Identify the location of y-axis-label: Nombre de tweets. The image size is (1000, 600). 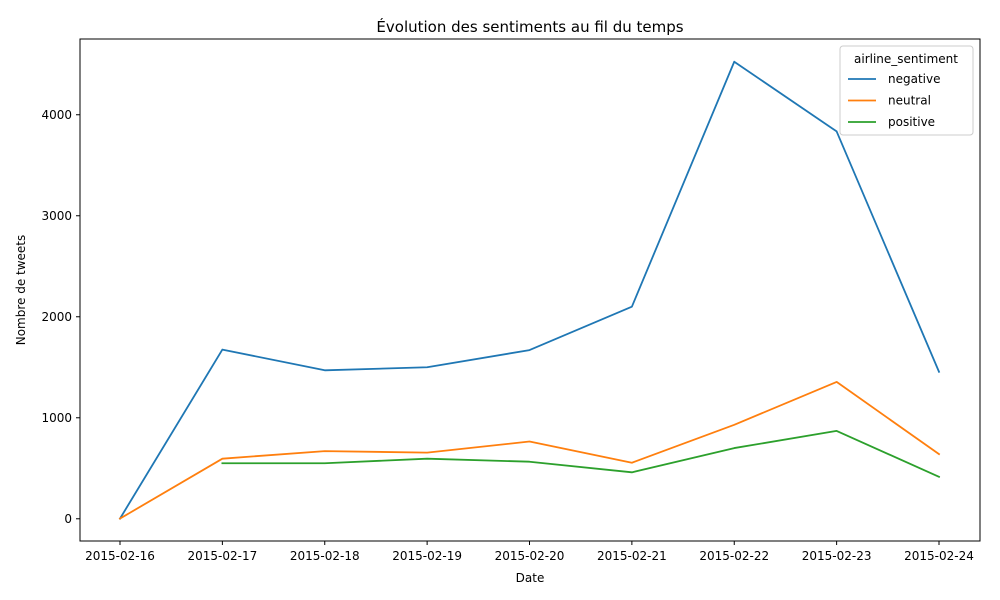
(21, 290).